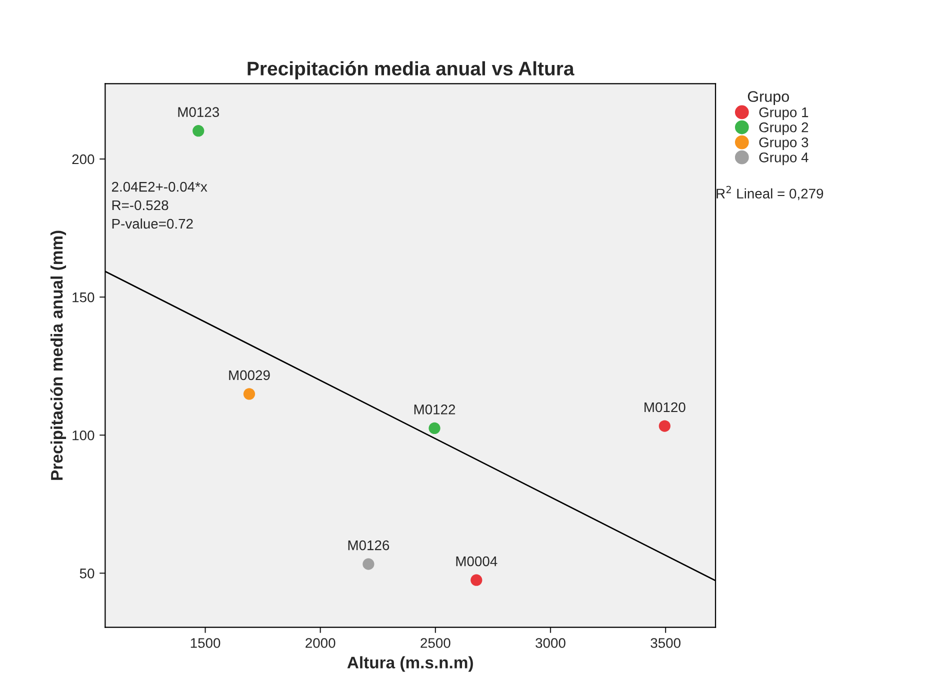  Describe the element at coordinates (83, 297) in the screenshot. I see `y-tick-label: 150` at that location.